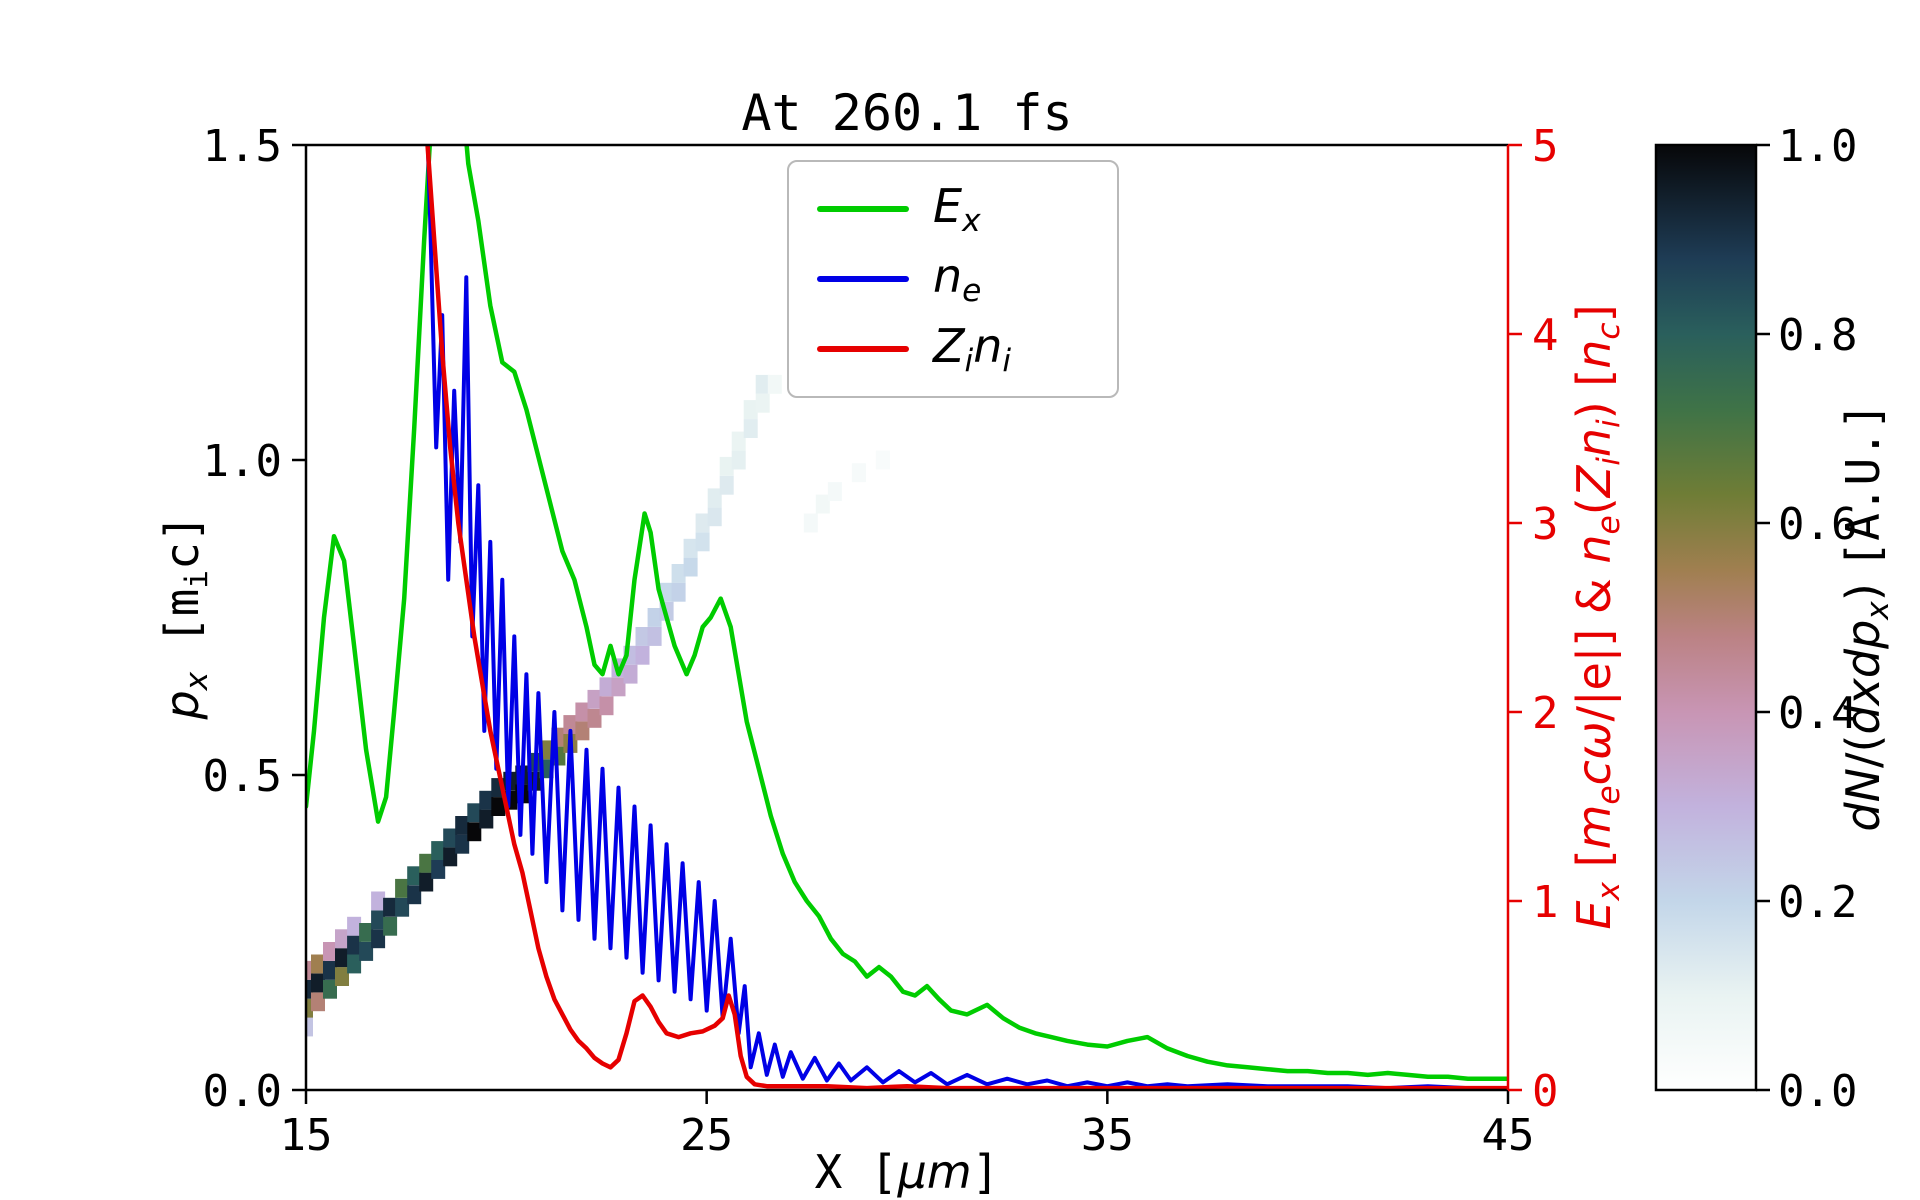 The width and height of the screenshot is (1920, 1200). Describe the element at coordinates (185, 617) in the screenshot. I see `y-left-axis-label: px [mic]` at that location.